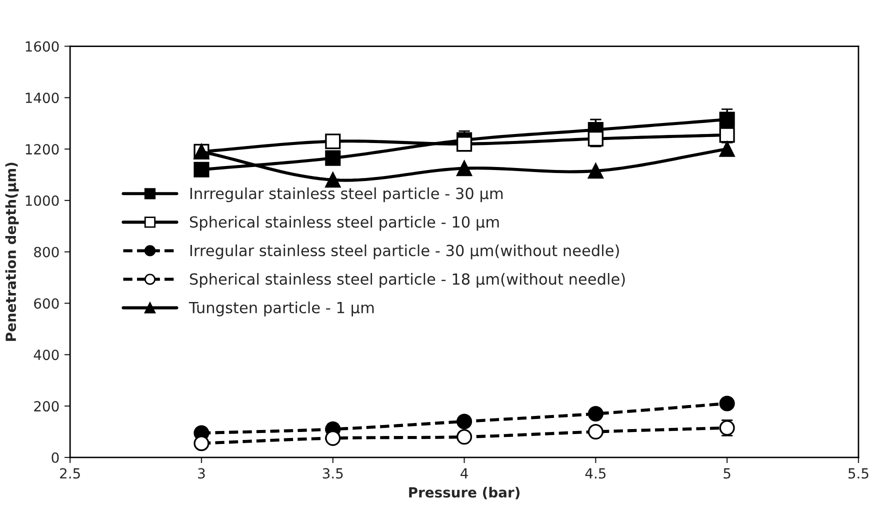  Describe the element at coordinates (281, 309) in the screenshot. I see `legend-label: Tungsten particle - 1 µm` at that location.